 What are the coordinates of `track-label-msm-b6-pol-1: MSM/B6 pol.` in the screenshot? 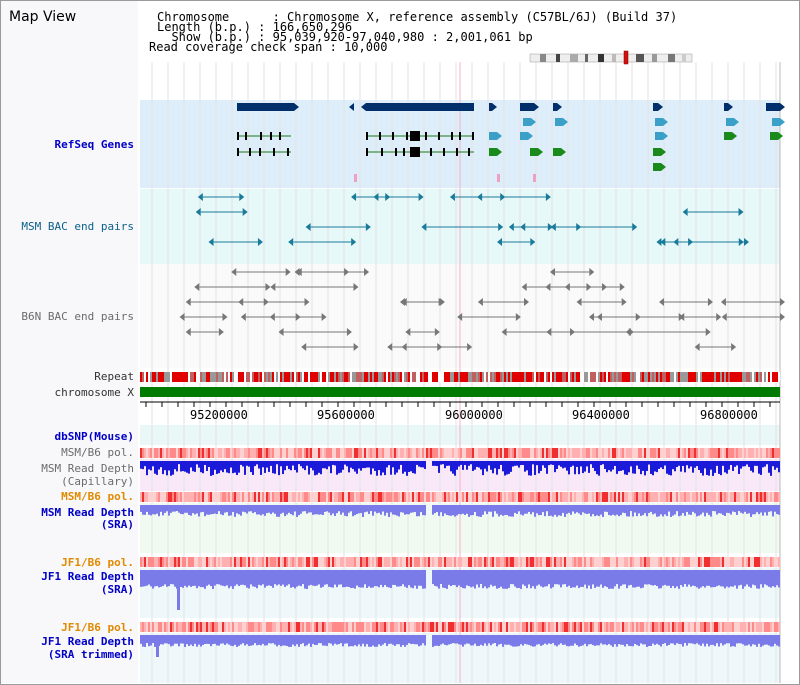 It's located at (97, 452).